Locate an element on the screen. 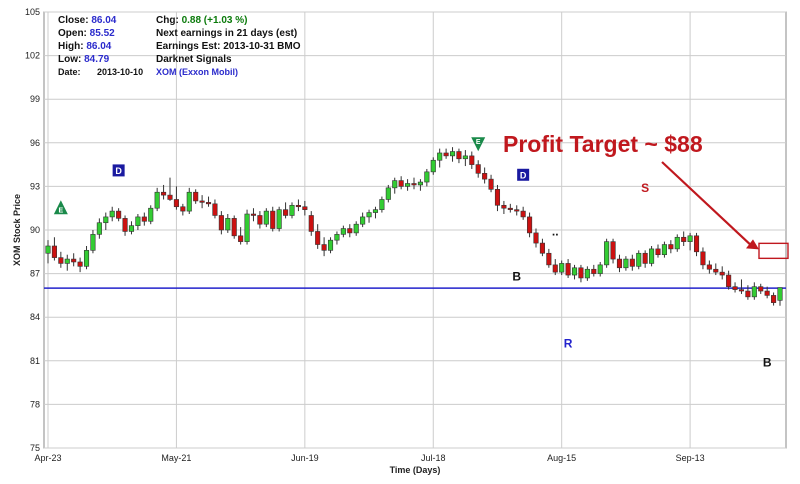 The image size is (800, 484). close-value: 86.04 is located at coordinates (104, 20).